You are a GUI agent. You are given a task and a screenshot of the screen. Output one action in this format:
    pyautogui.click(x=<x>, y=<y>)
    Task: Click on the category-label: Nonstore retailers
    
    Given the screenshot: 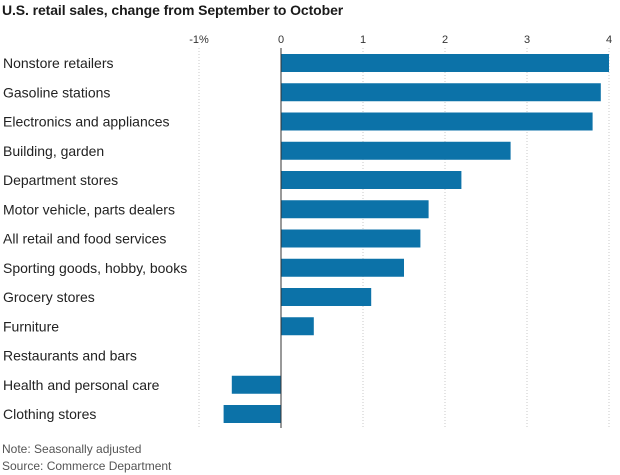 What is the action you would take?
    pyautogui.click(x=58, y=63)
    